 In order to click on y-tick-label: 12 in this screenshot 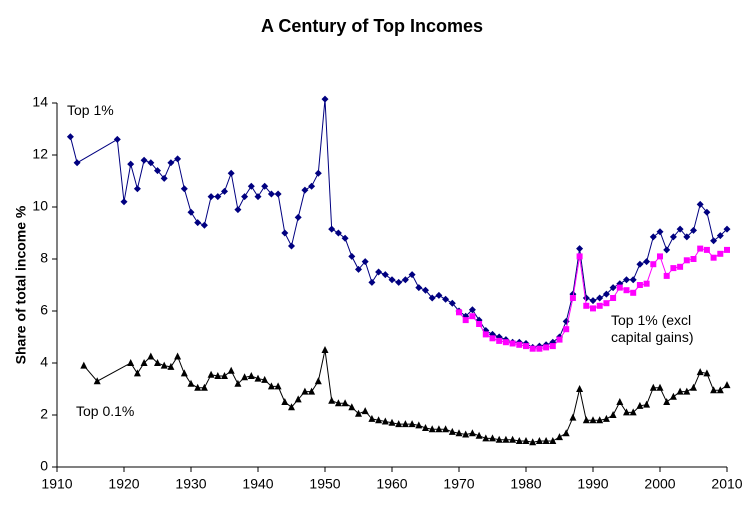, I will do `click(40, 154)`.